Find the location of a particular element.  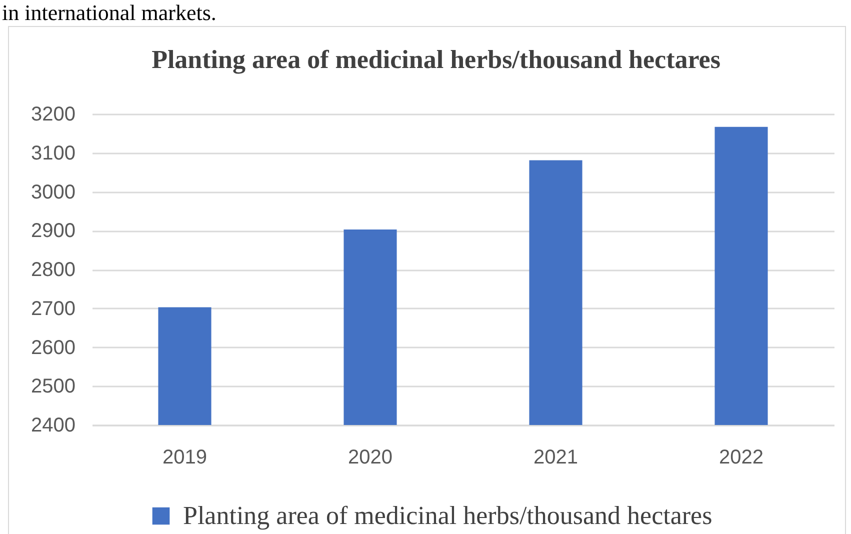

y-tick-label: 2600 is located at coordinates (53, 347).